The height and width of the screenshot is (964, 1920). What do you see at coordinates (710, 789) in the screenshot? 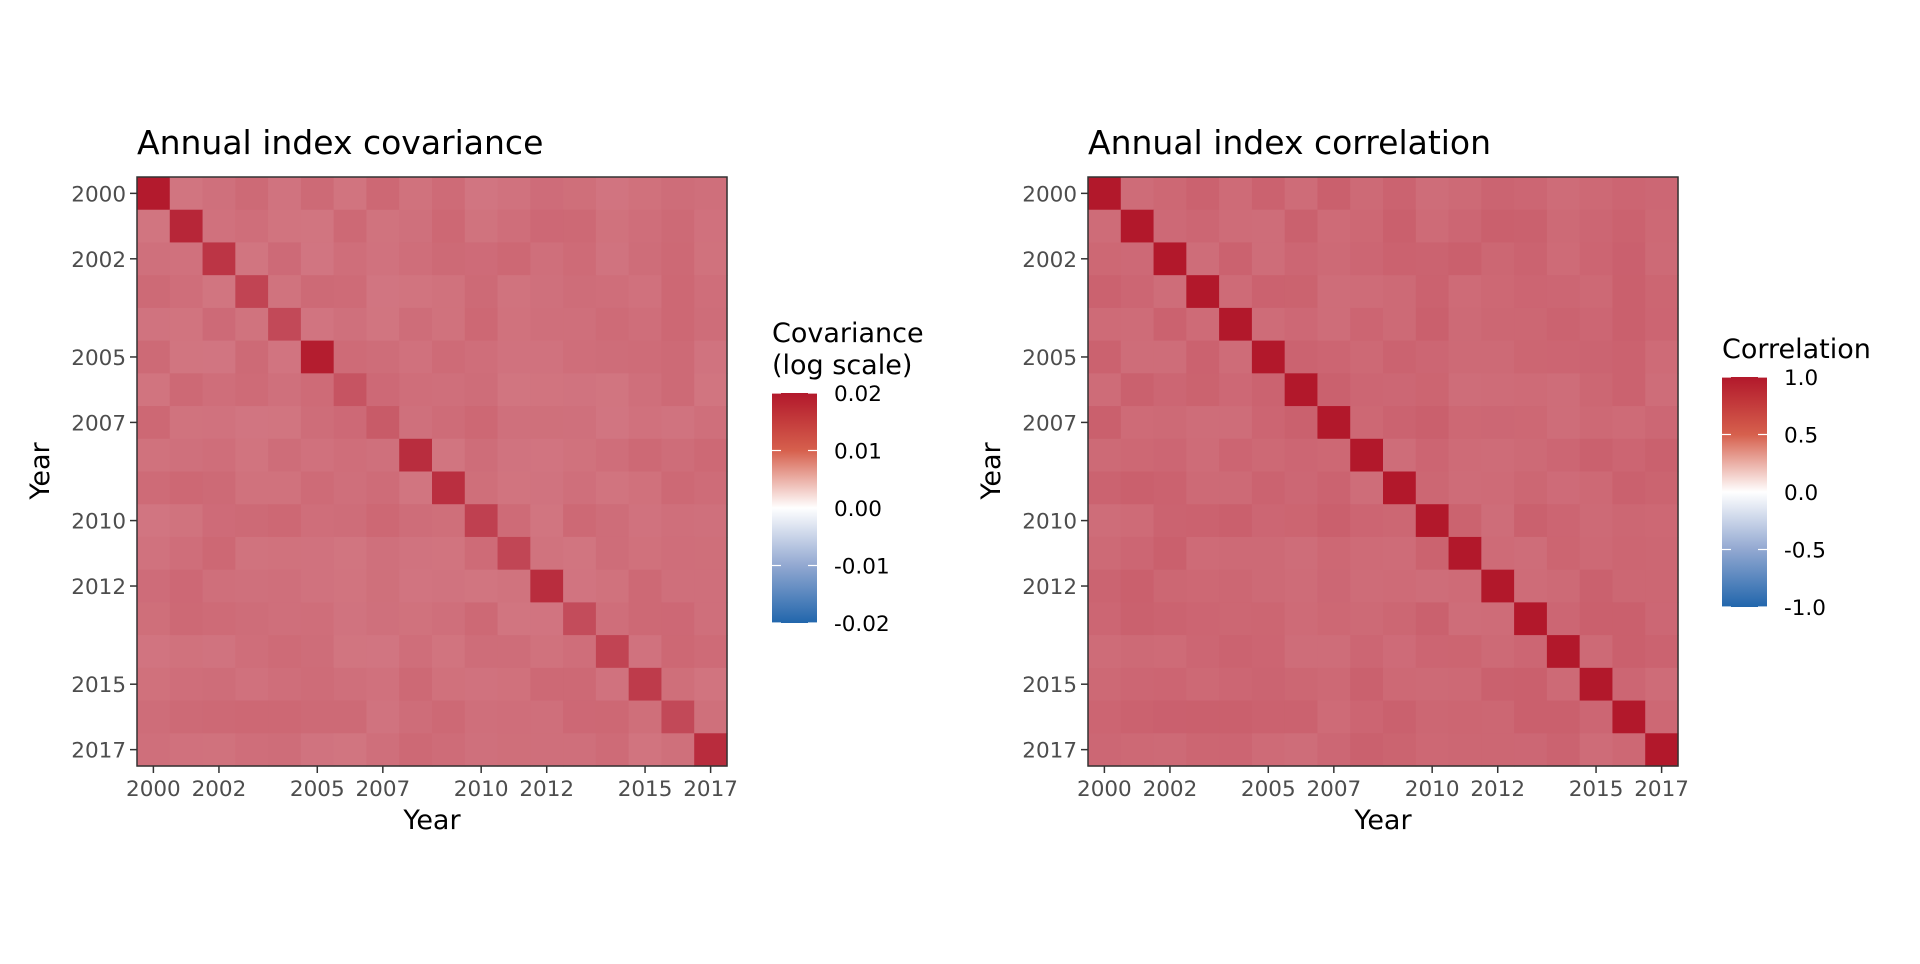
I see `x-tick-label: 2017` at bounding box center [710, 789].